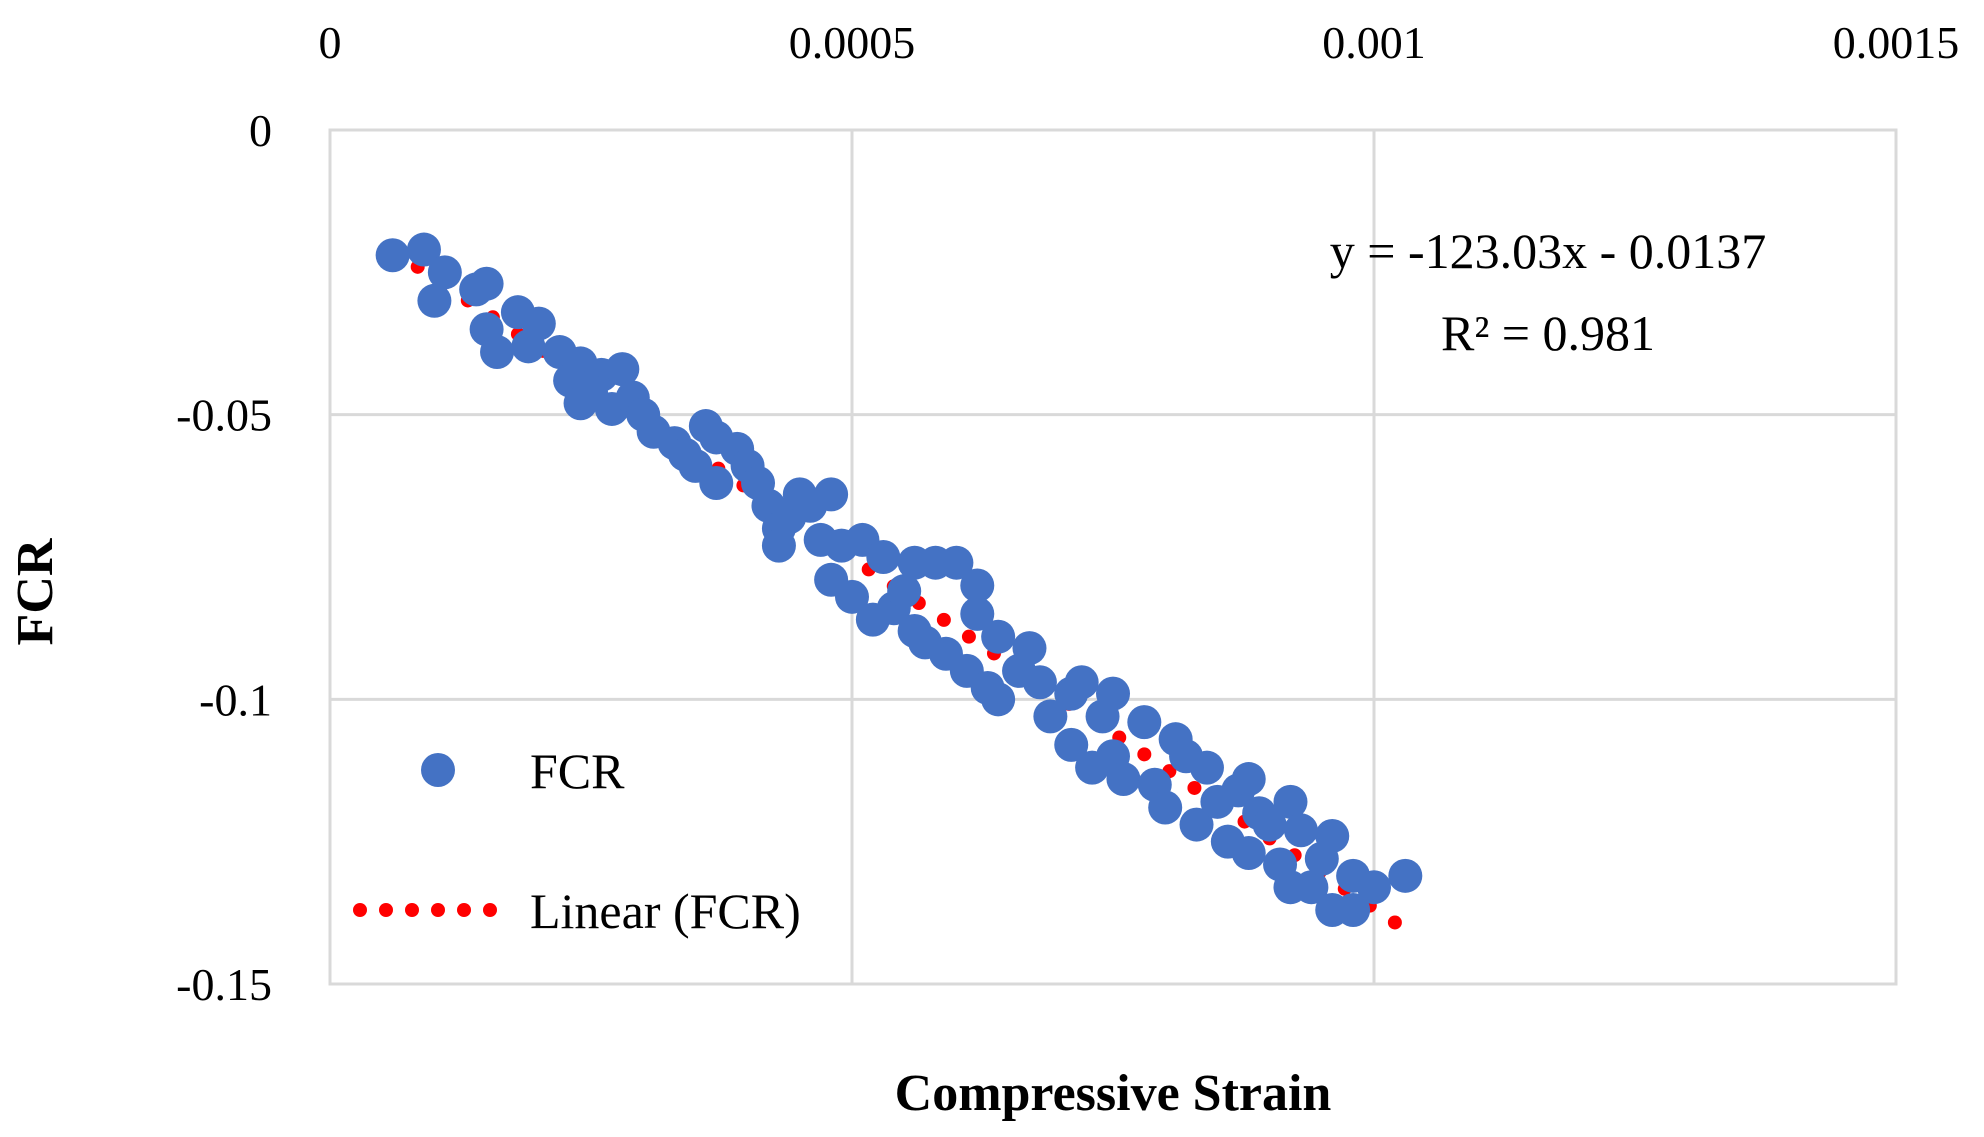  What do you see at coordinates (577, 771) in the screenshot?
I see `legend-label-fcr: FCR` at bounding box center [577, 771].